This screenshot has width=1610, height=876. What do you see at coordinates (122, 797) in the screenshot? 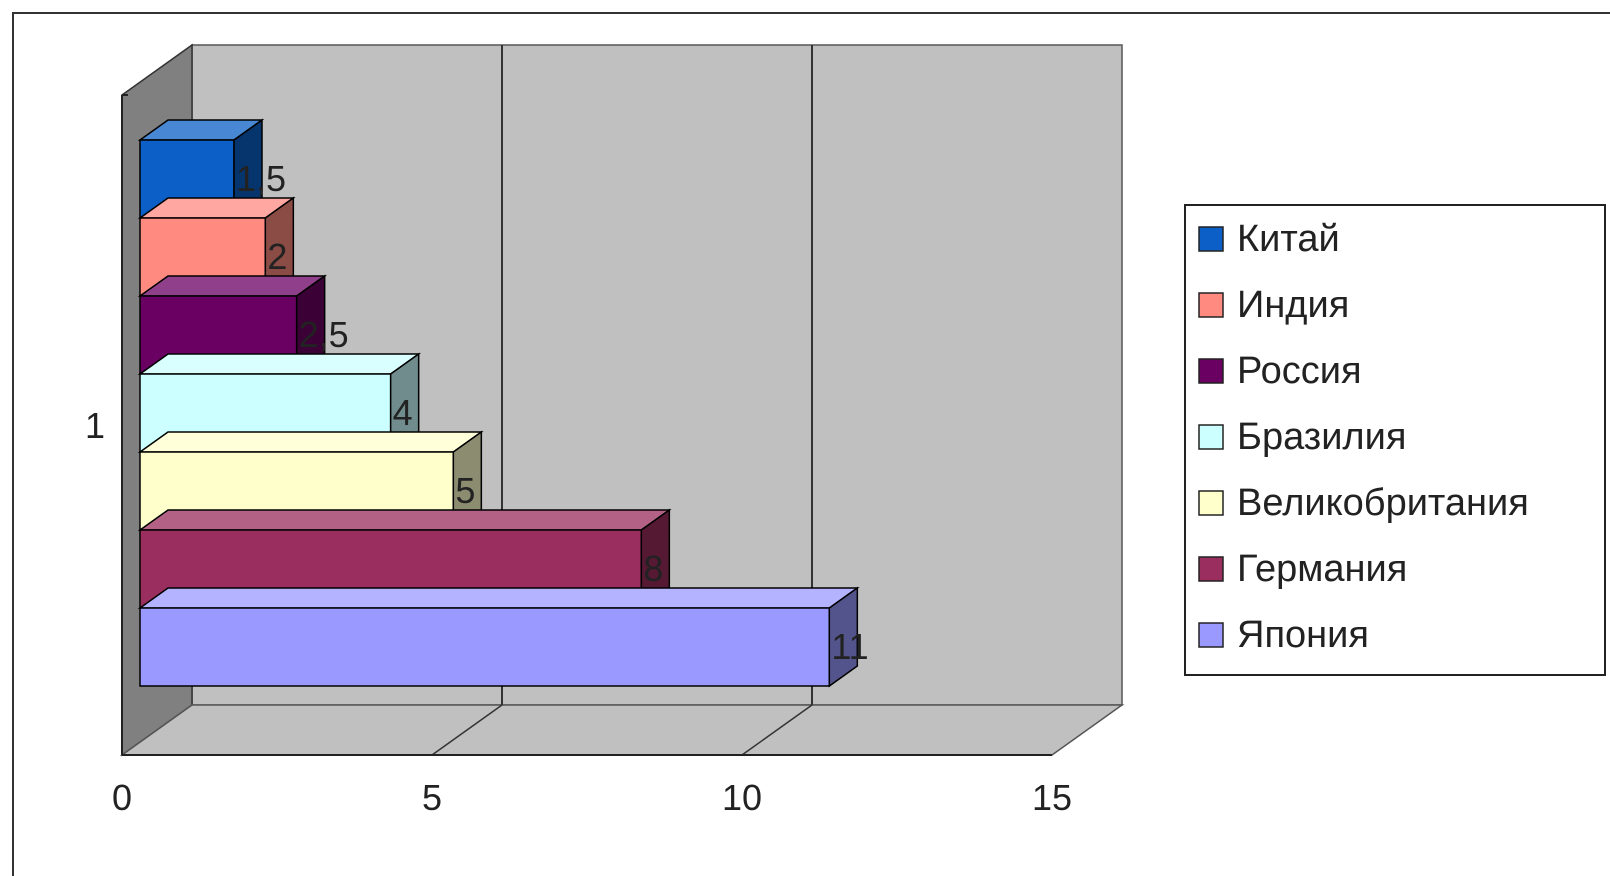
I see `x-tick-label: 0` at bounding box center [122, 797].